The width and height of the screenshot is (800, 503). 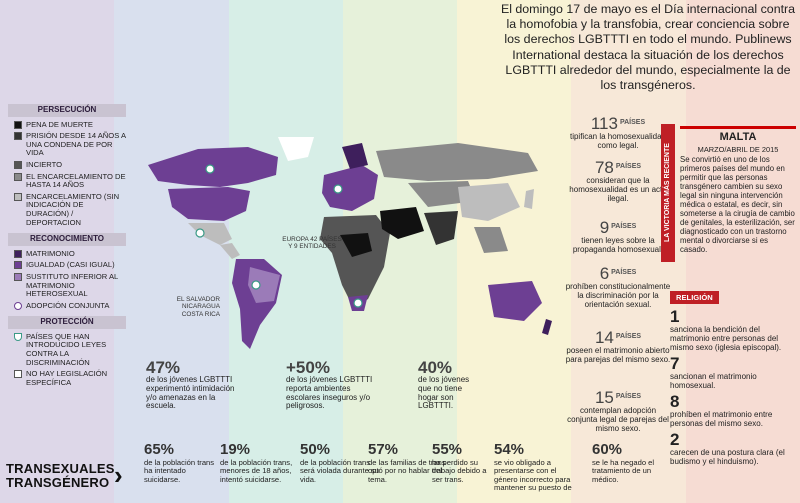 I want to click on legend-item: ADOPCIÓN CONJUNTA, so click(x=70, y=306).